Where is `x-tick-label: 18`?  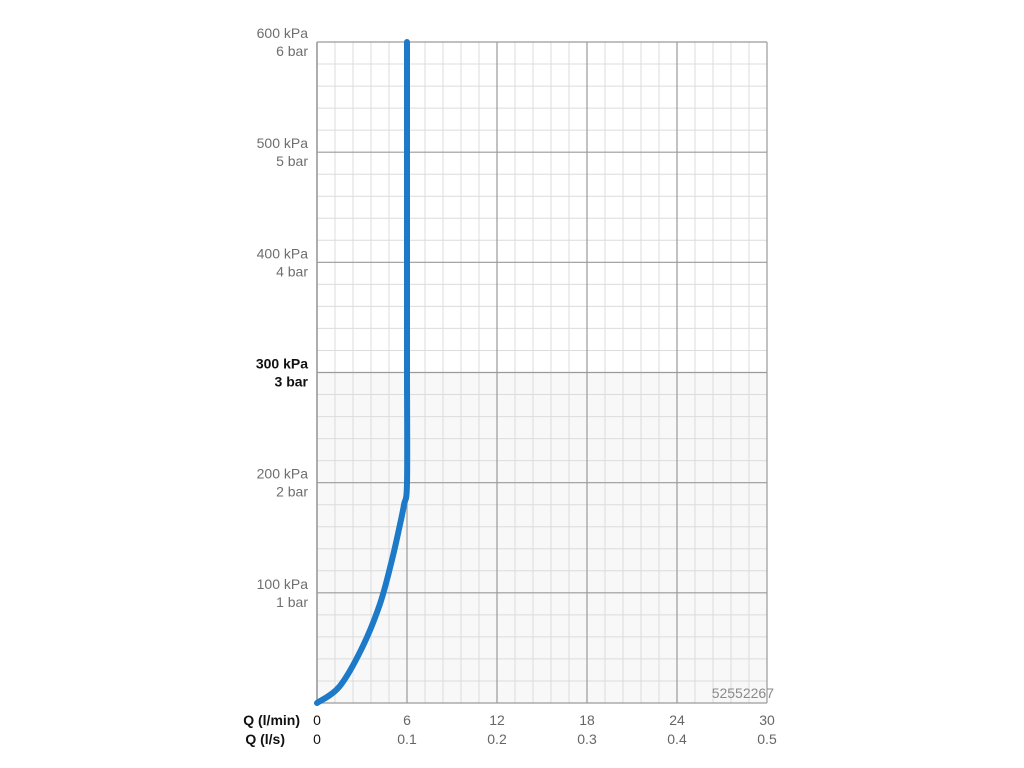
x-tick-label: 18 is located at coordinates (587, 720).